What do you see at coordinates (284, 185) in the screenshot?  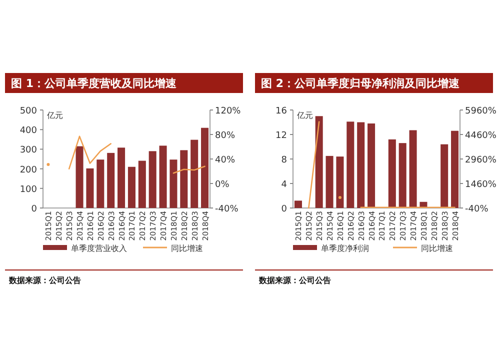 I see `y-tick-label: 4` at bounding box center [284, 185].